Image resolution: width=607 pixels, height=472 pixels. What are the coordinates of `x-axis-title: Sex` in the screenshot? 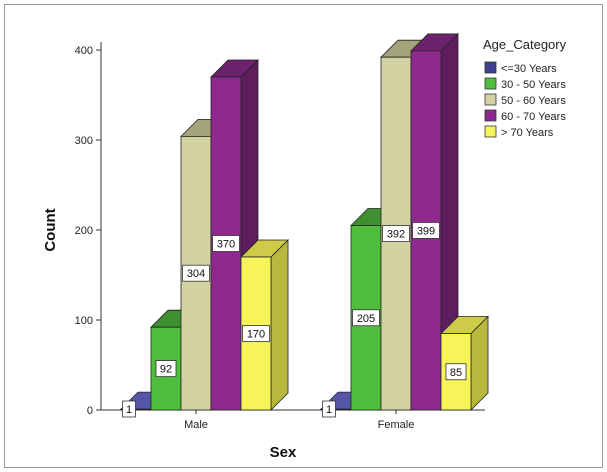 It's located at (283, 452).